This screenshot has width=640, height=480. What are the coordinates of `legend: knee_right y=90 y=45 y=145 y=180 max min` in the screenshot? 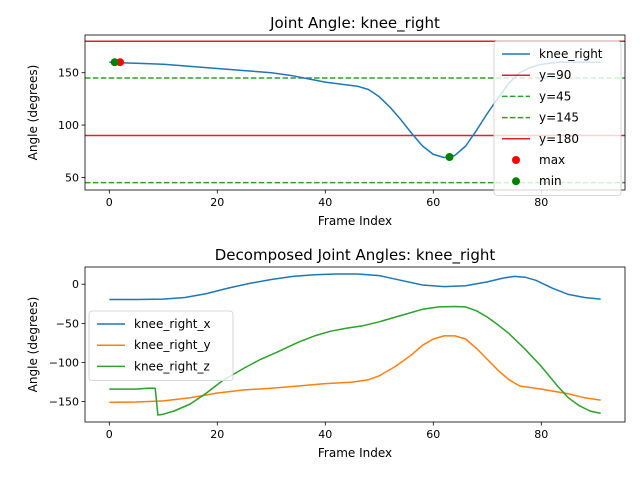 It's located at (557, 118).